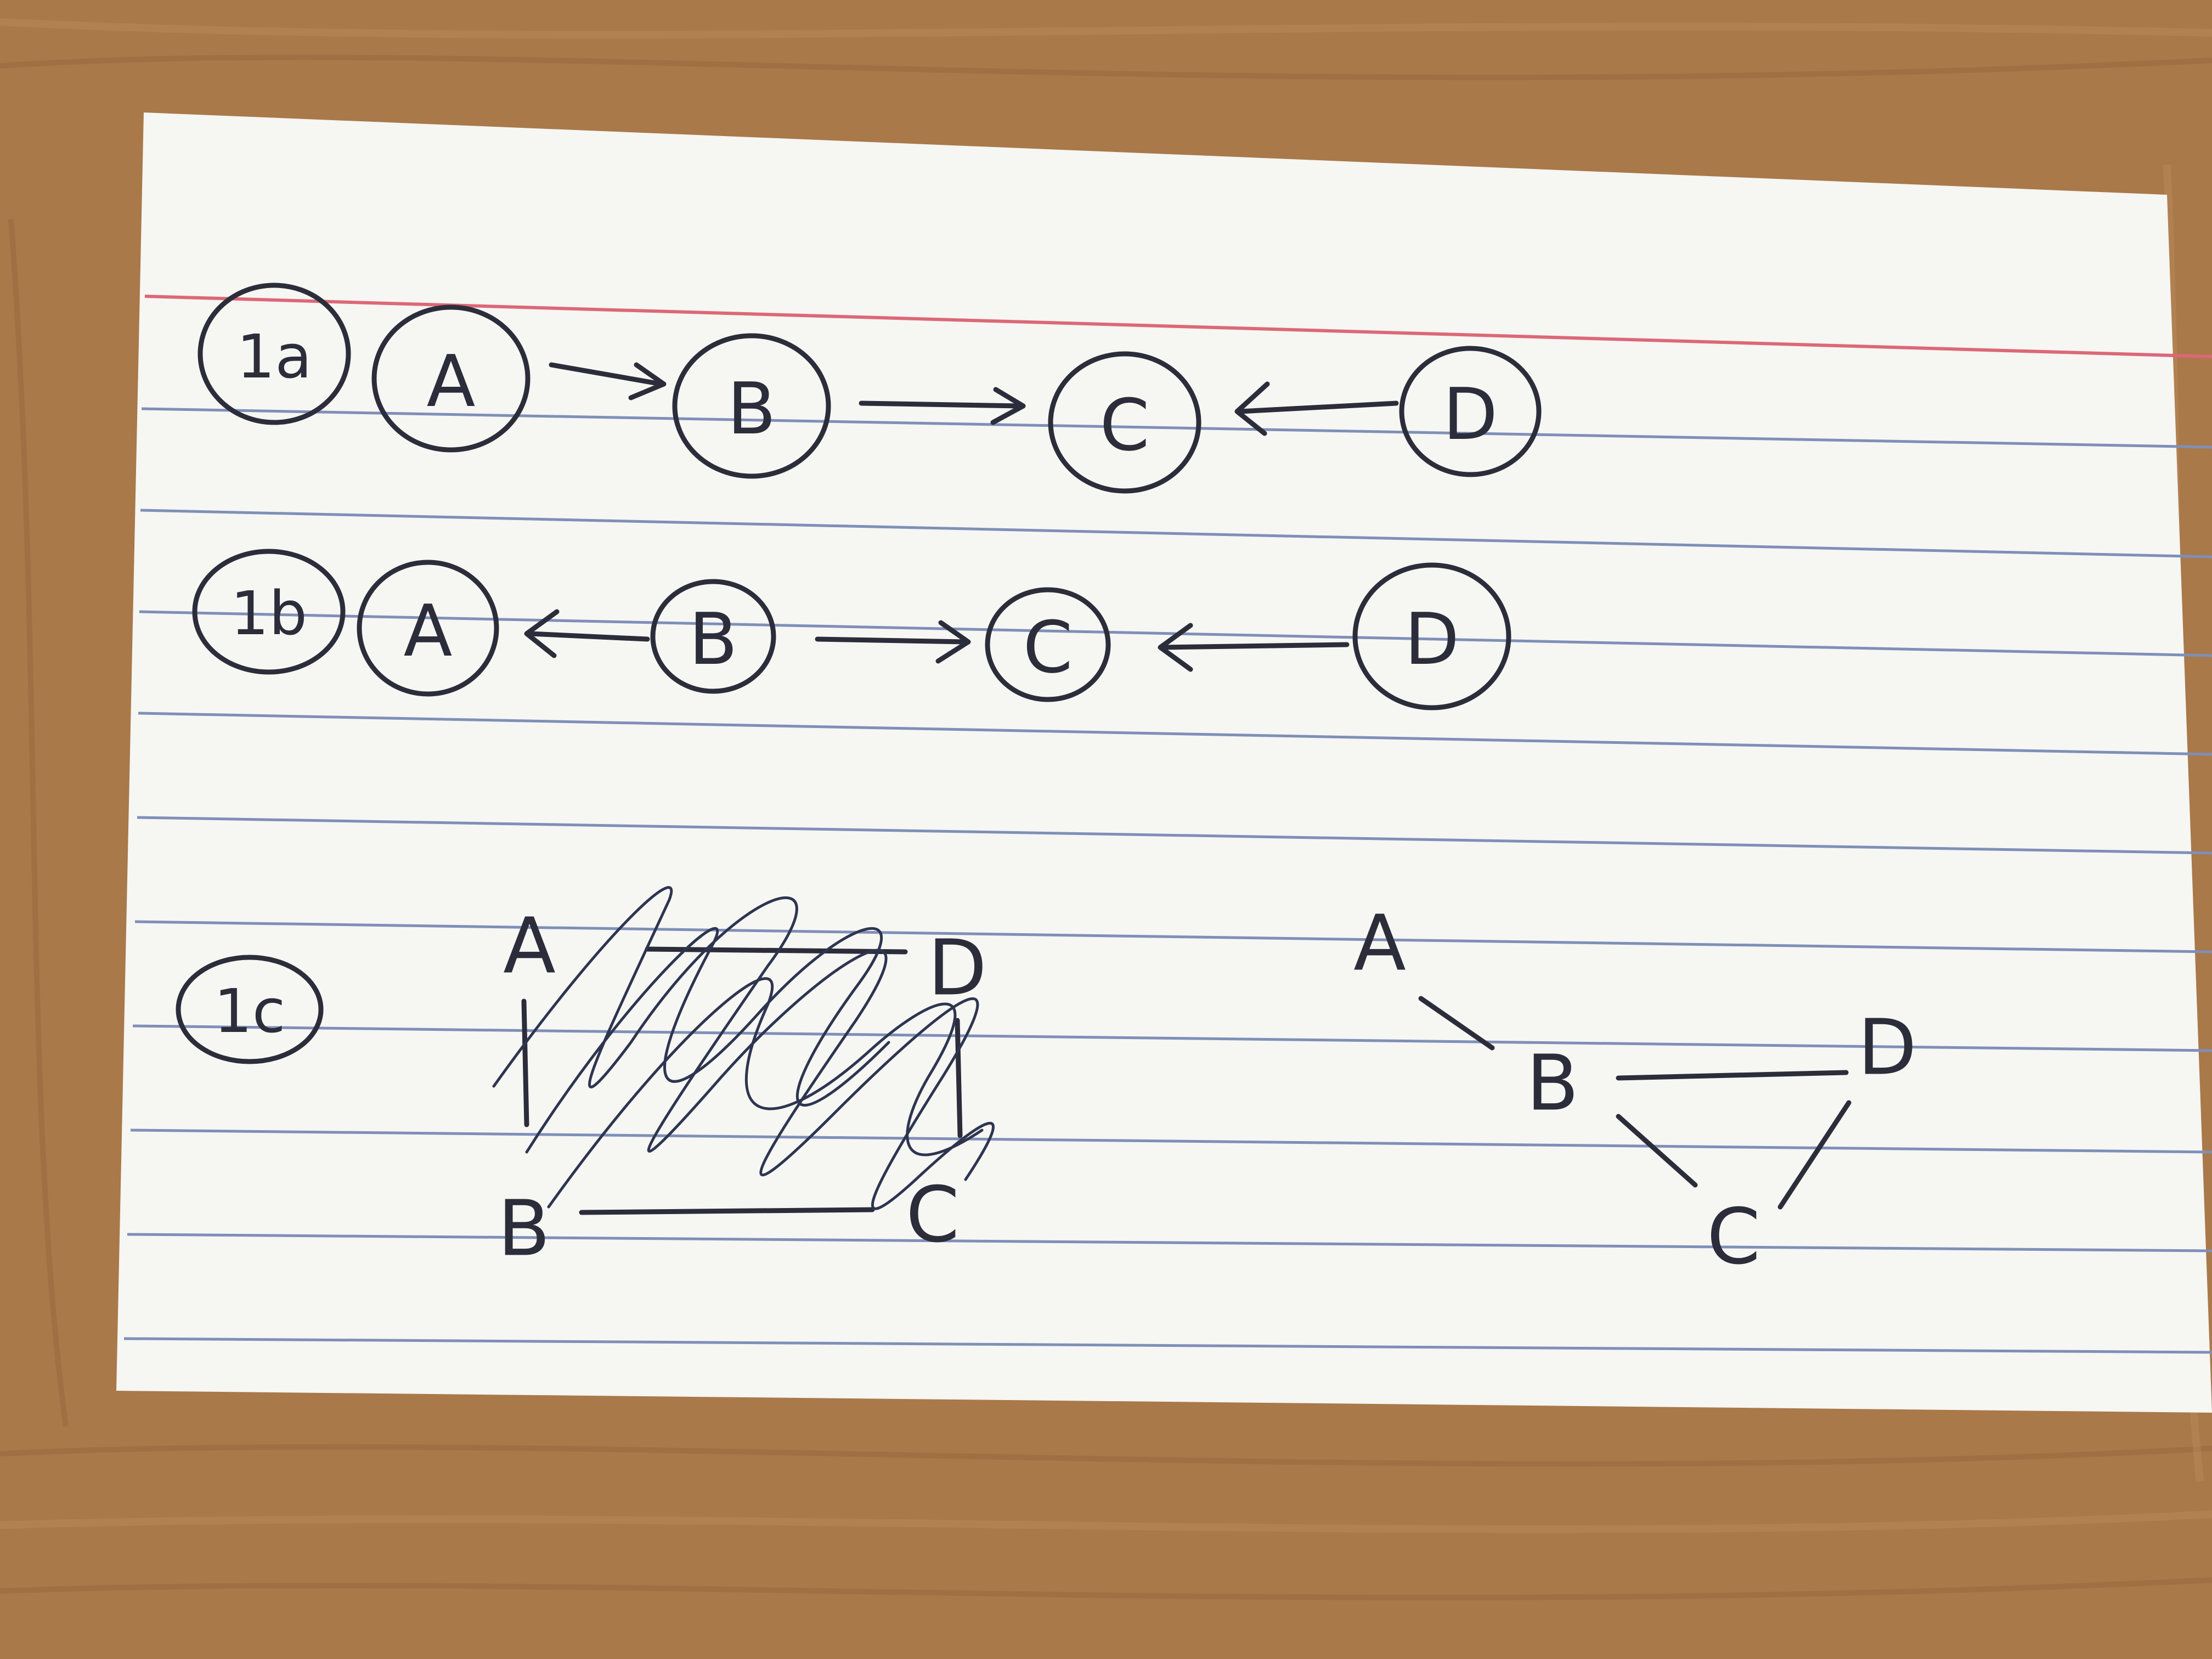  Describe the element at coordinates (1431, 639) in the screenshot. I see `node-1b-d: D` at that location.